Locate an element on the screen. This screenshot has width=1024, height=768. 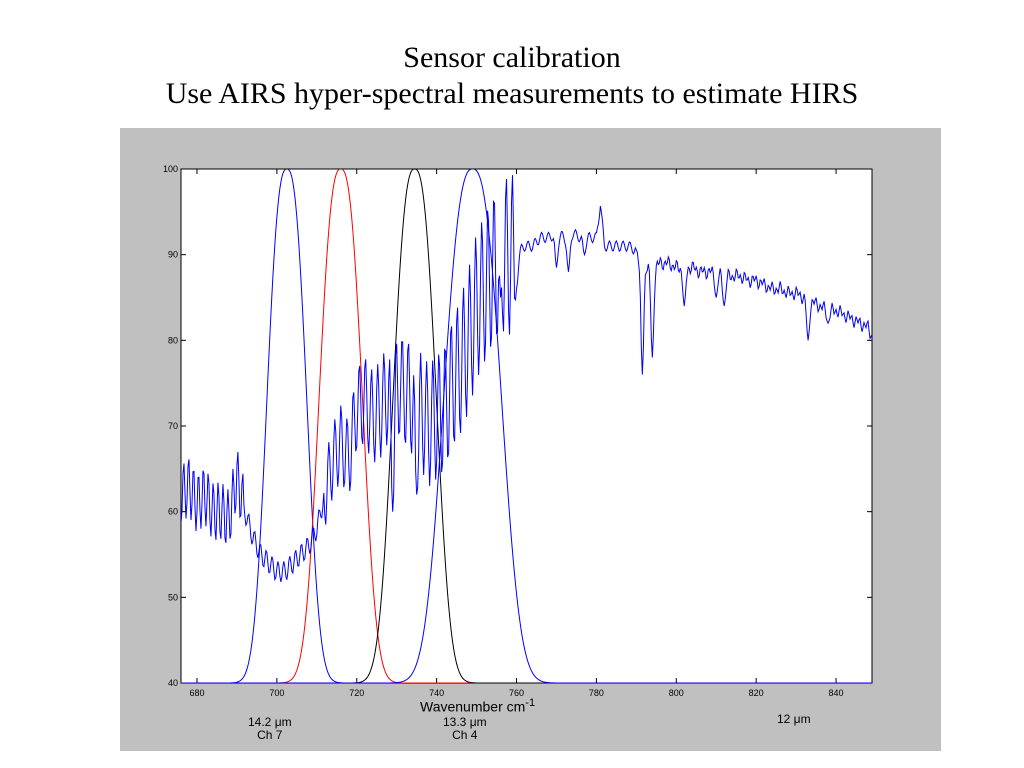
y-tick-label-6: 100 is located at coordinates (170, 169).